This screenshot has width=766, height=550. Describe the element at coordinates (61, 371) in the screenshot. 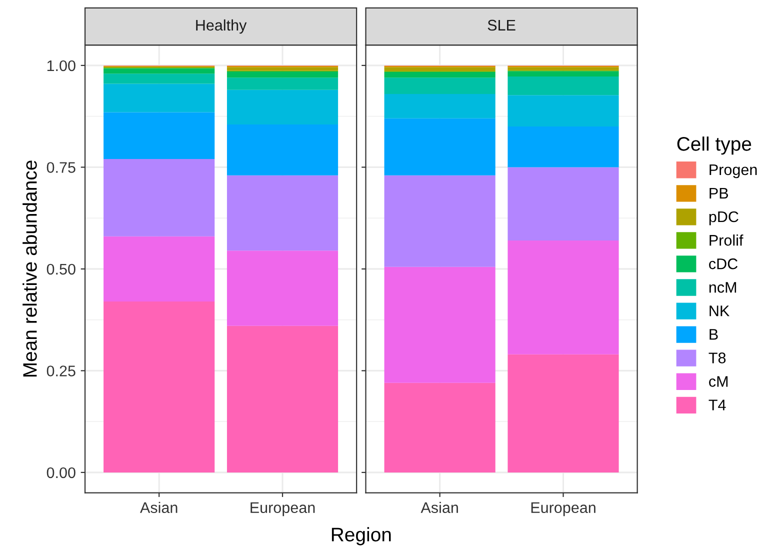

I see `y-tick-label: 0.25` at that location.